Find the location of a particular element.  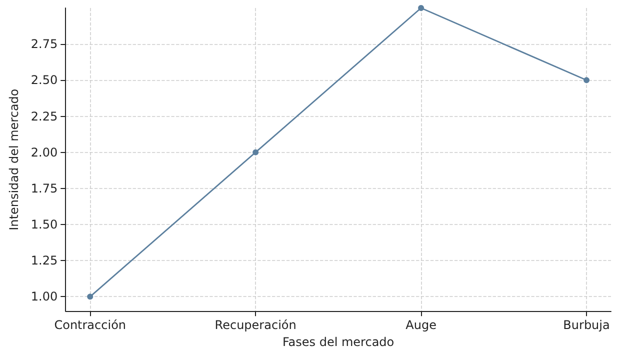

y-tick-label: 2.75 is located at coordinates (44, 44).